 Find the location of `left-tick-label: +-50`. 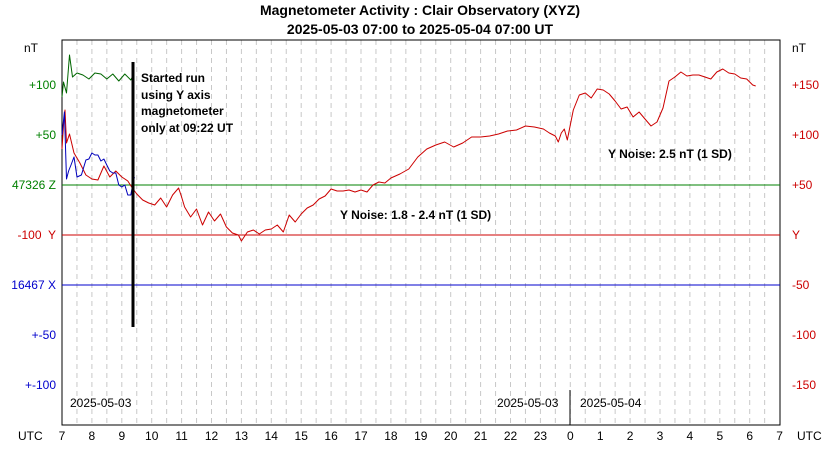

left-tick-label: +-50 is located at coordinates (44, 335).